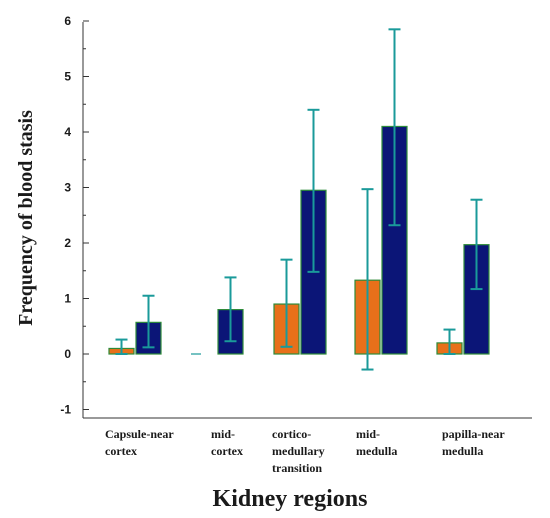 Image resolution: width=550 pixels, height=518 pixels. I want to click on category-label-line: medullary, so click(298, 451).